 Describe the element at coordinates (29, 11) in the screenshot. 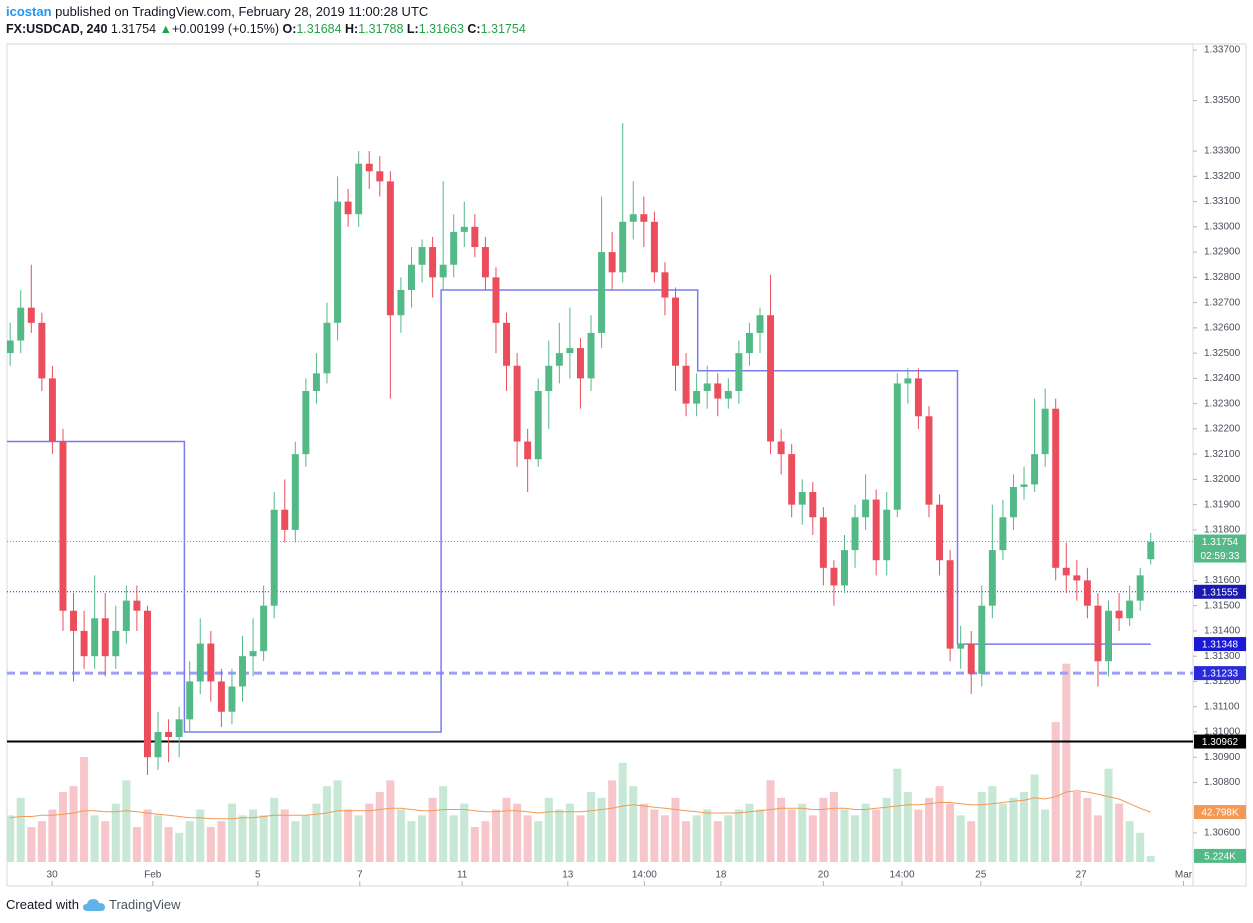

I see `author: icostan` at that location.